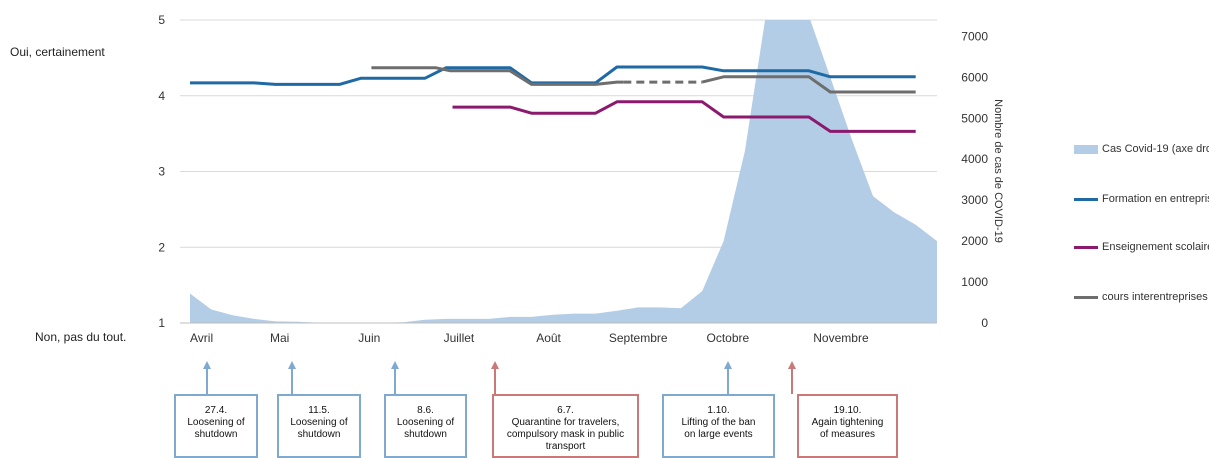  I want to click on annotation-text: compulsory mask in public, so click(565, 434).